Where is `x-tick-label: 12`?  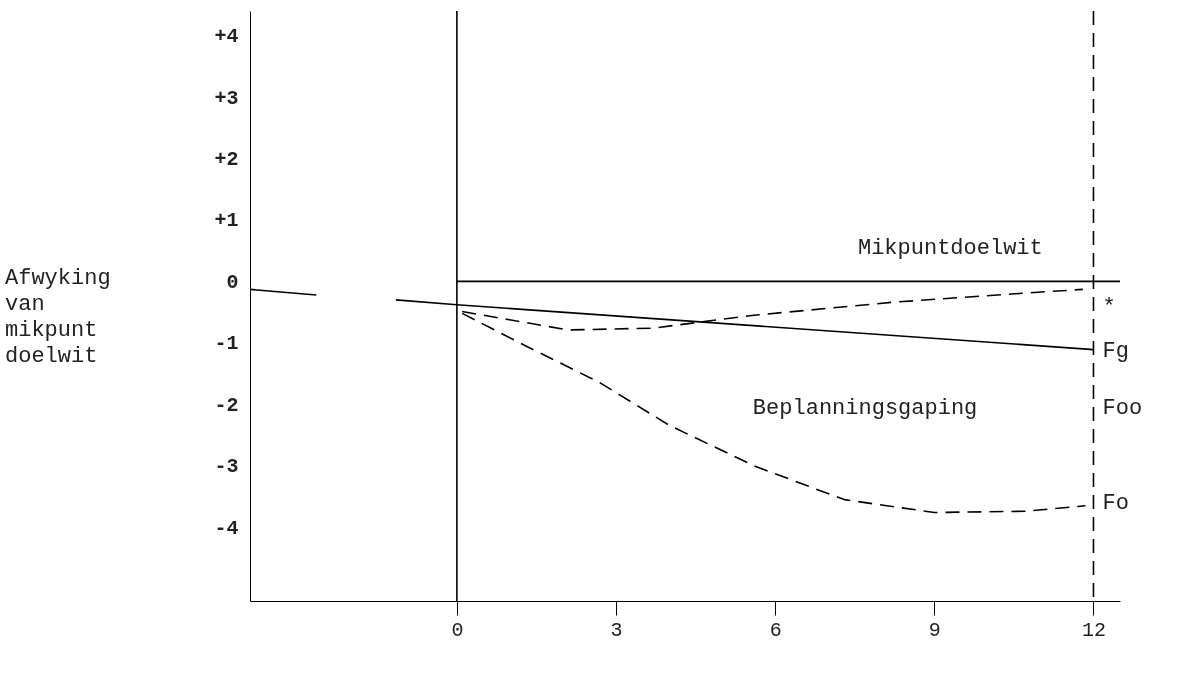
x-tick-label: 12 is located at coordinates (1093, 630).